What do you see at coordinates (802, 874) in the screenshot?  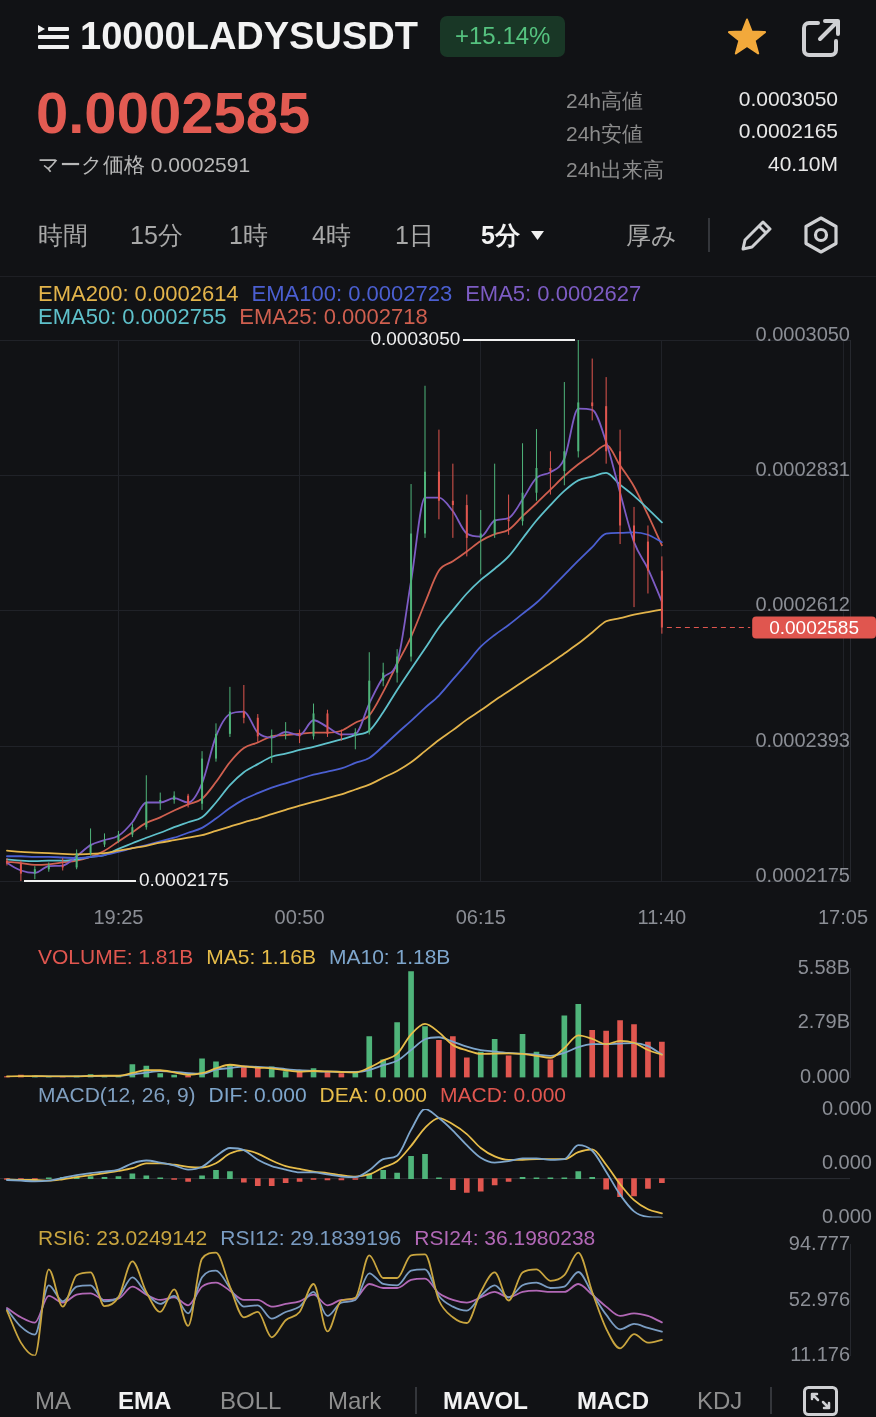 I see `y-tick-label: 0.0002175` at bounding box center [802, 874].